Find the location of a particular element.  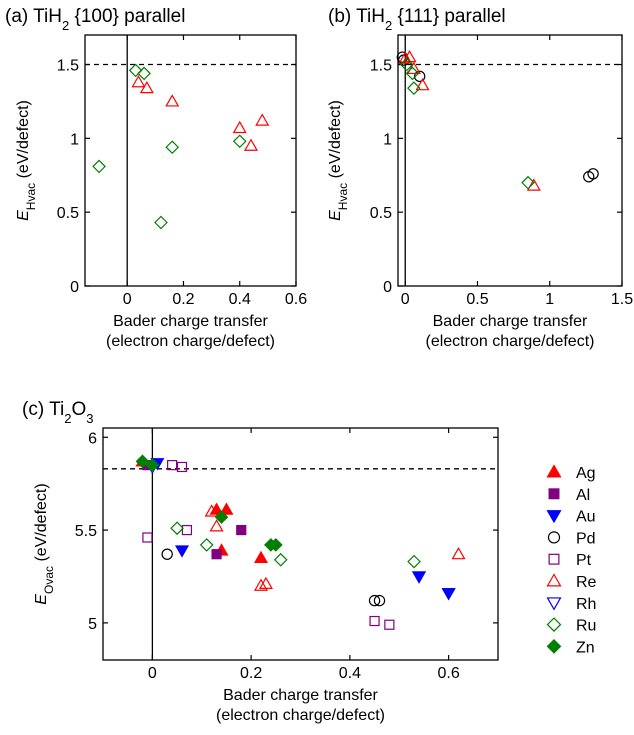

legend-marker-re is located at coordinates (554, 580).